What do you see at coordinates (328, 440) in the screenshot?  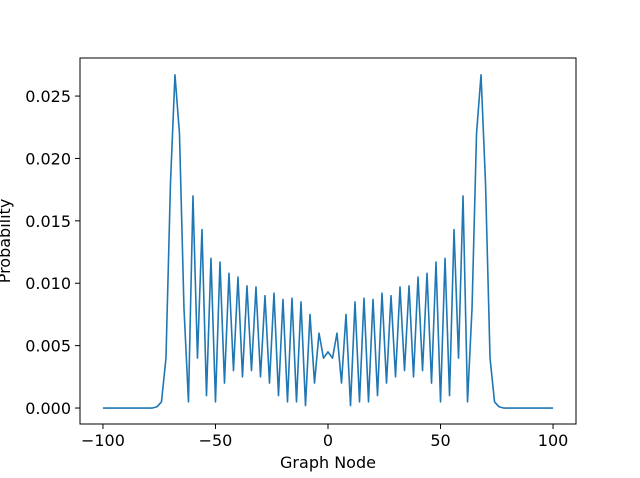 I see `x-tick-label: 0` at bounding box center [328, 440].